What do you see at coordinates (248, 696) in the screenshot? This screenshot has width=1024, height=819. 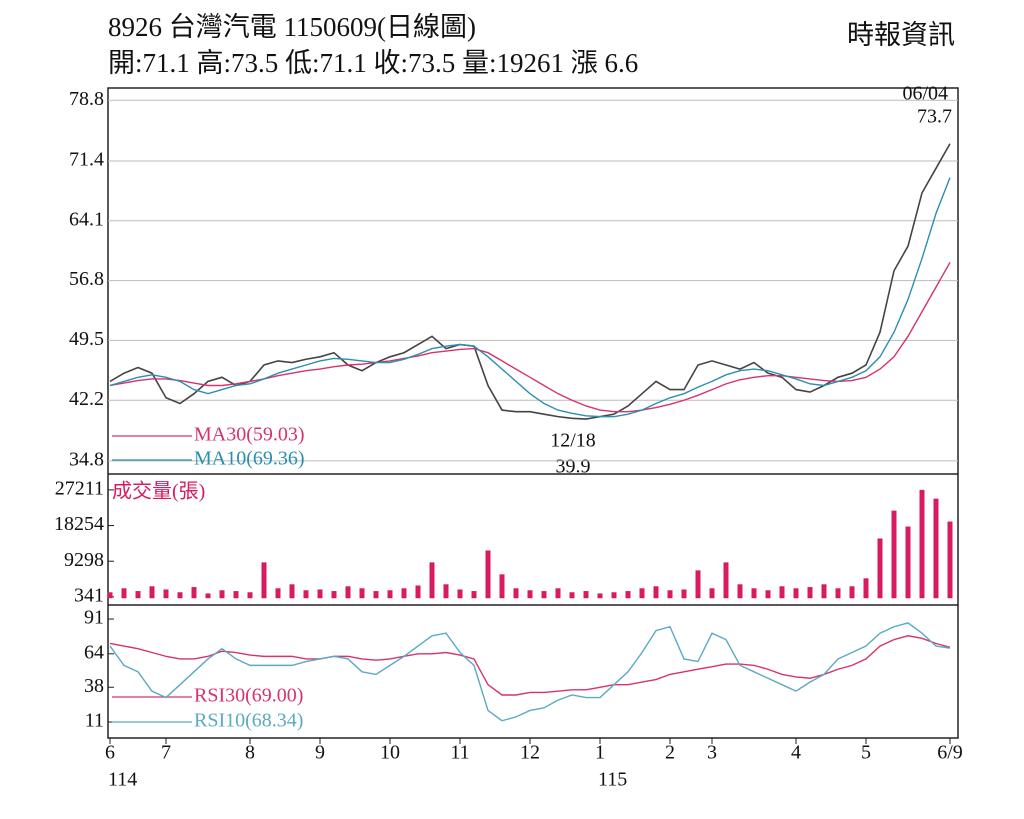 I see `legend-label: RSI30(69.00)` at bounding box center [248, 696].